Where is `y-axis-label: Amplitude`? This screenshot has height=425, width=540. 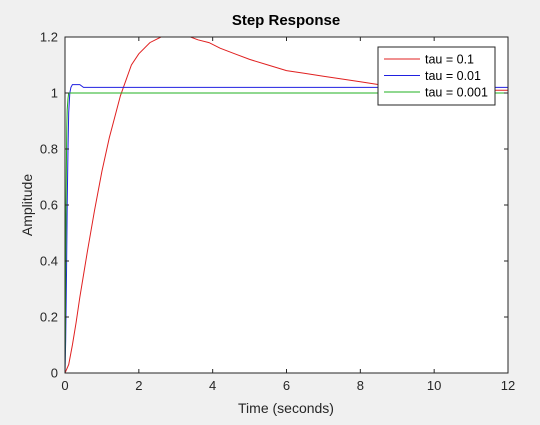 y-axis-label: Amplitude is located at coordinates (27, 205).